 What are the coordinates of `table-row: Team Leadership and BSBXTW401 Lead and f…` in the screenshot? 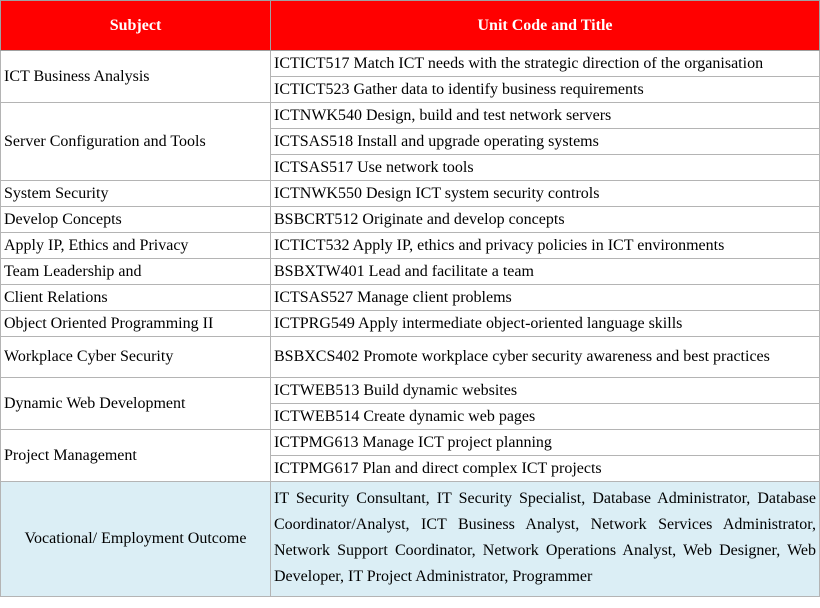 It's located at (410, 271).